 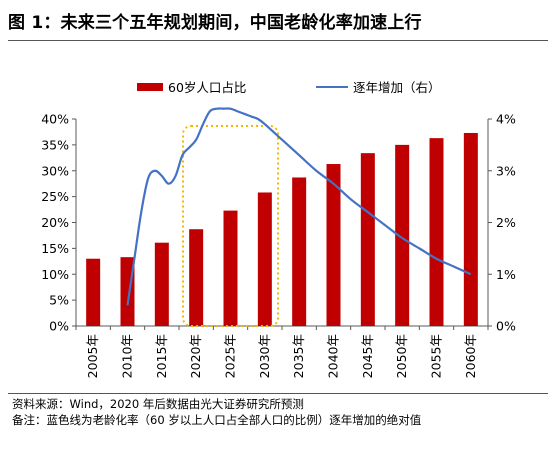 I want to click on y-left-tick-label: 0%, so click(x=59, y=326).